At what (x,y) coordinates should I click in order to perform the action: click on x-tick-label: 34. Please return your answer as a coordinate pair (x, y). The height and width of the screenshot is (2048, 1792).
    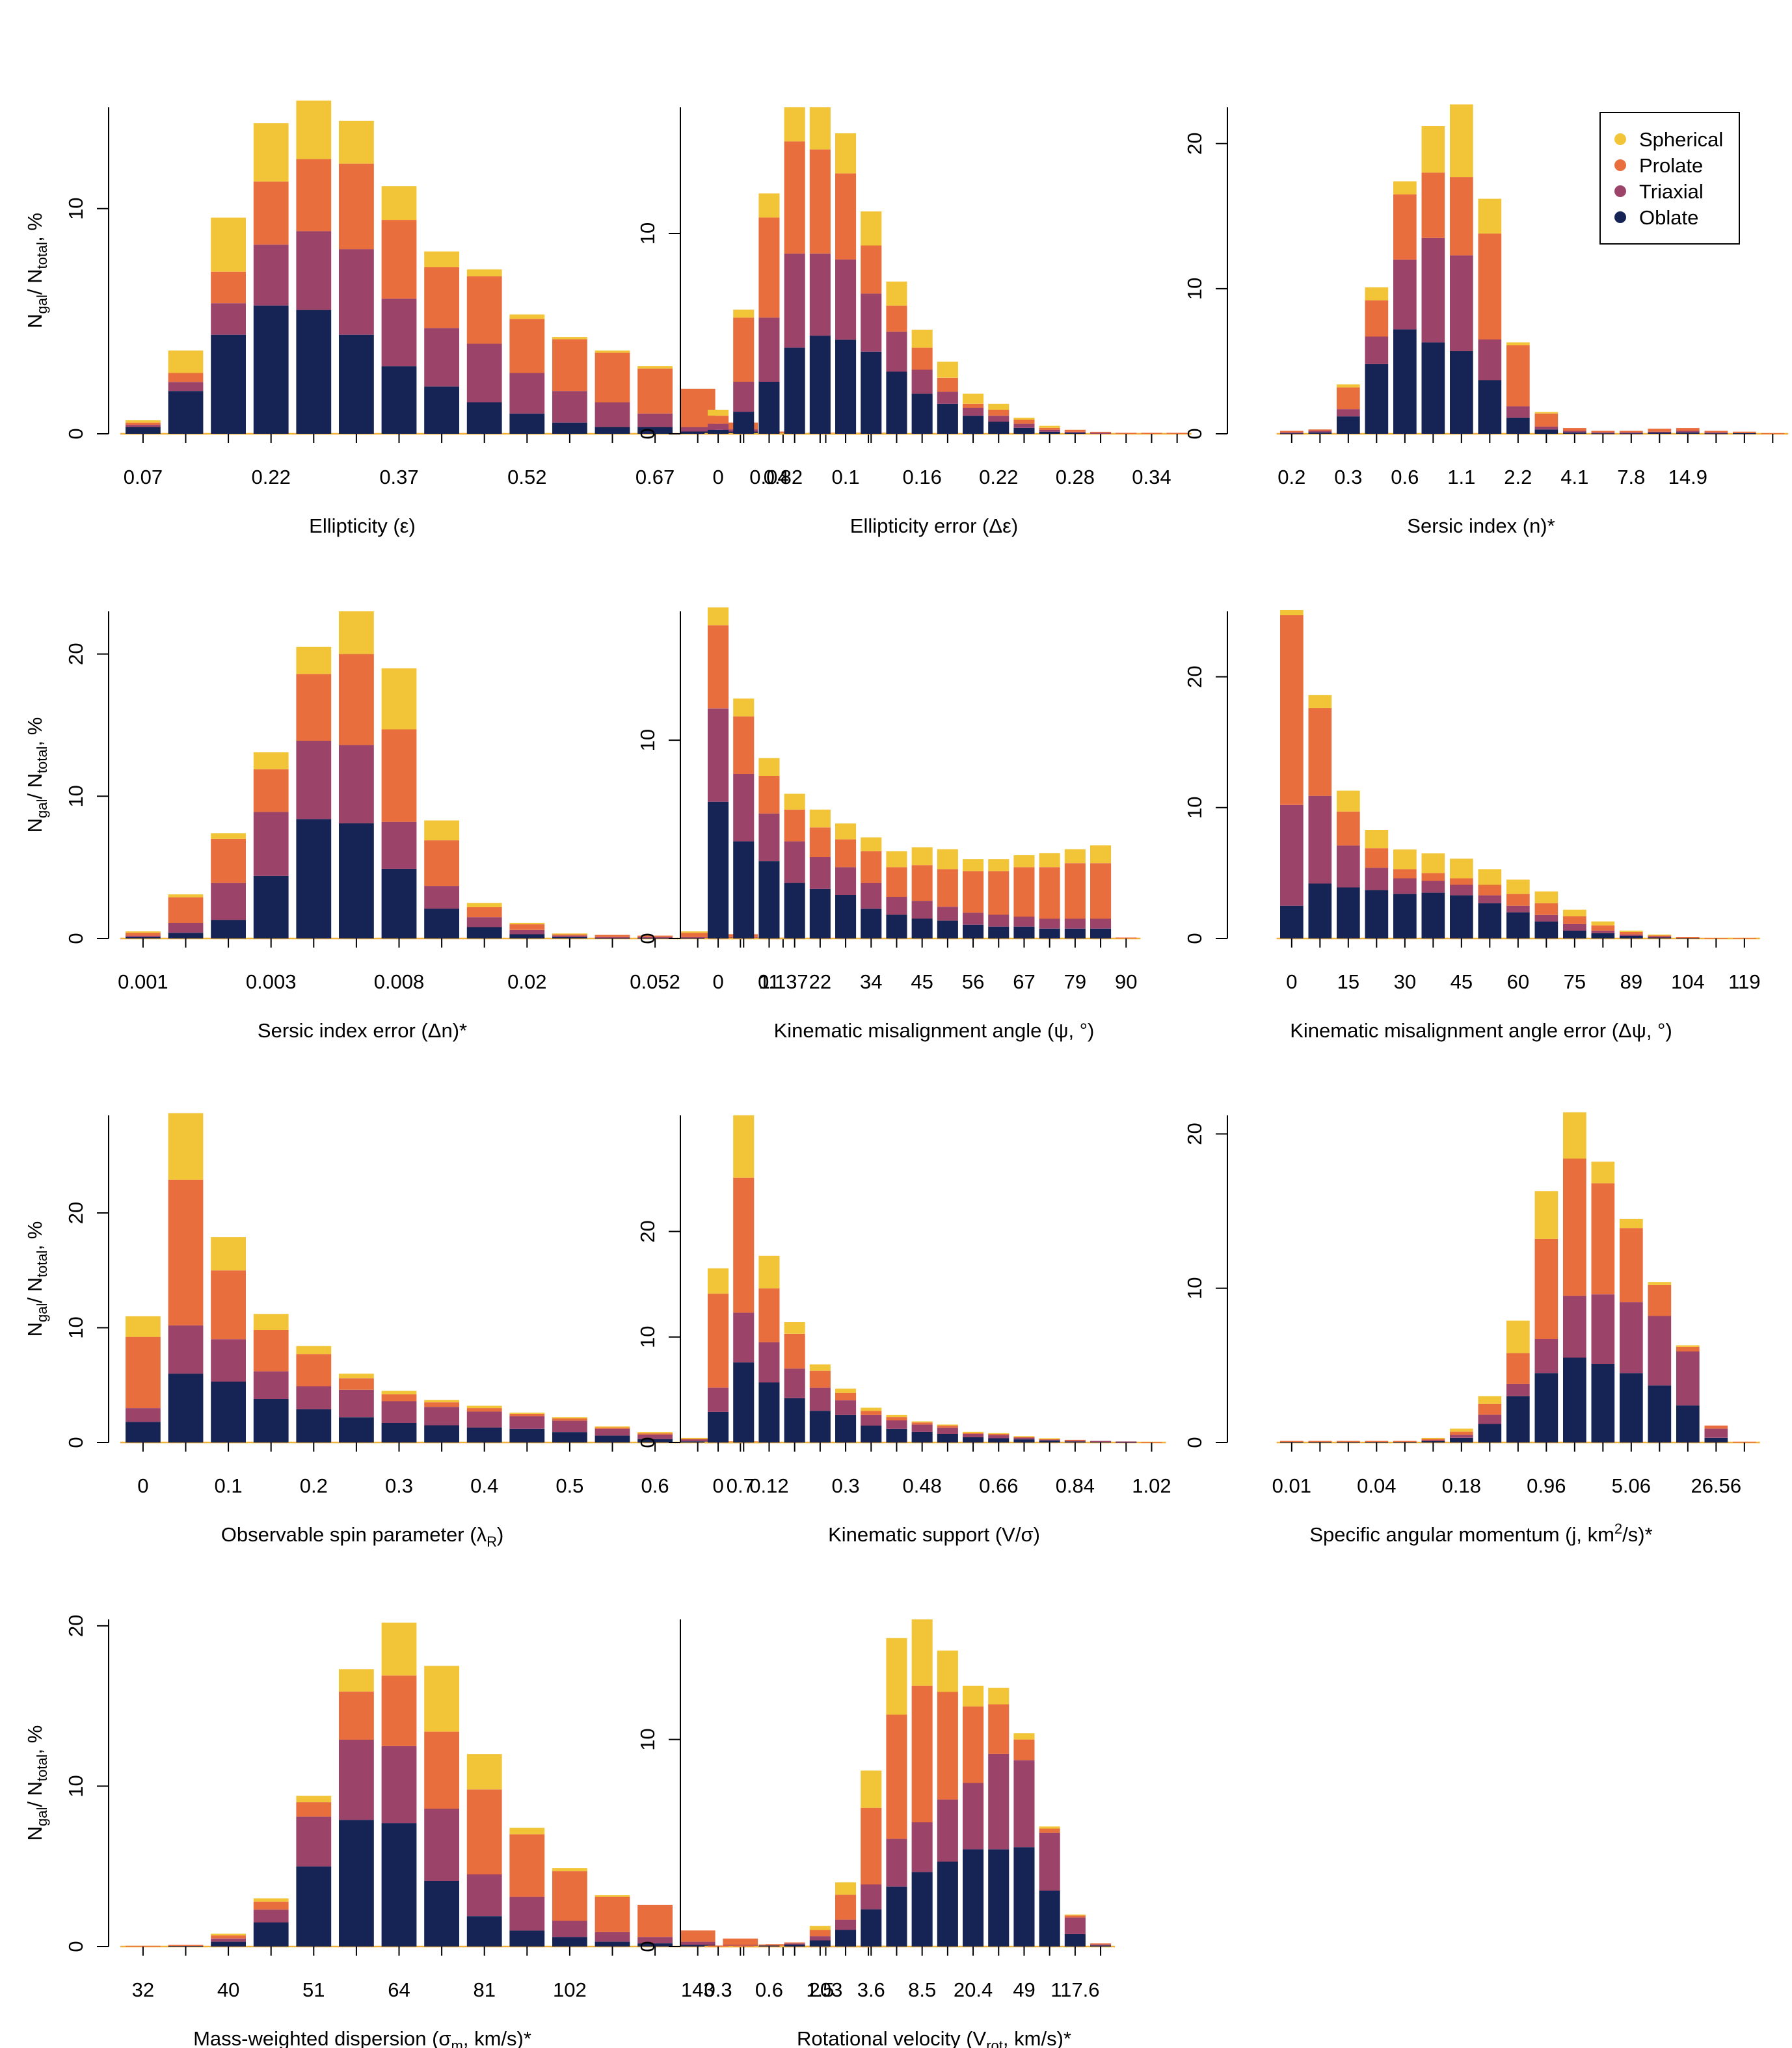
    Looking at the image, I should click on (871, 981).